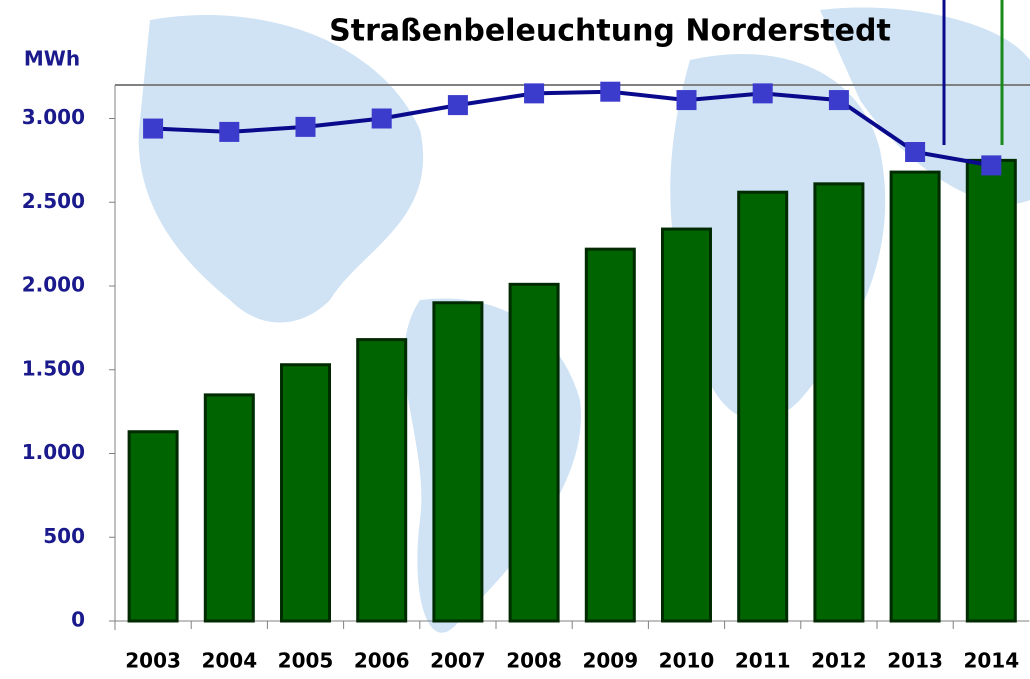  What do you see at coordinates (53, 452) in the screenshot?
I see `y-tick-label: 1.000` at bounding box center [53, 452].